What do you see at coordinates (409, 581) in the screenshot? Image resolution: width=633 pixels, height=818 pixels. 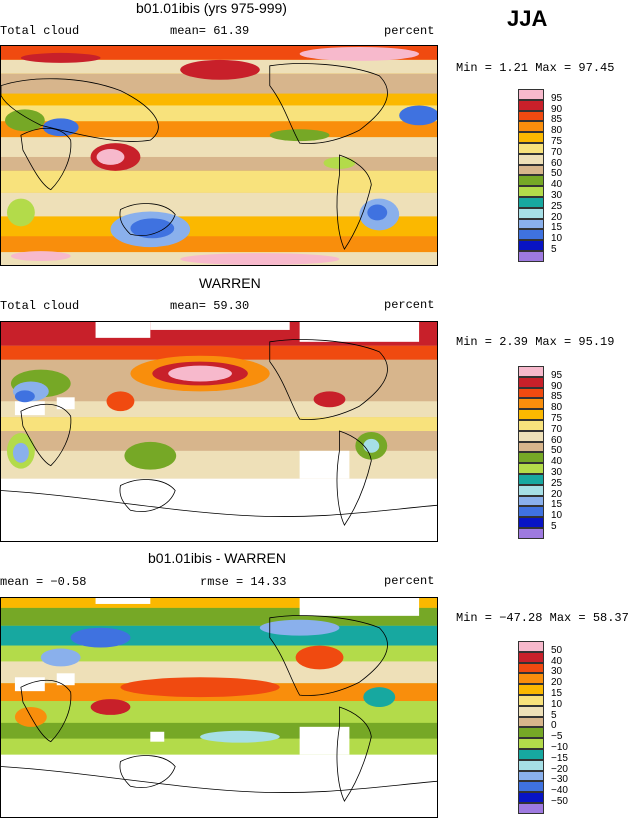 I see `panel-3-units-label: percent` at bounding box center [409, 581].